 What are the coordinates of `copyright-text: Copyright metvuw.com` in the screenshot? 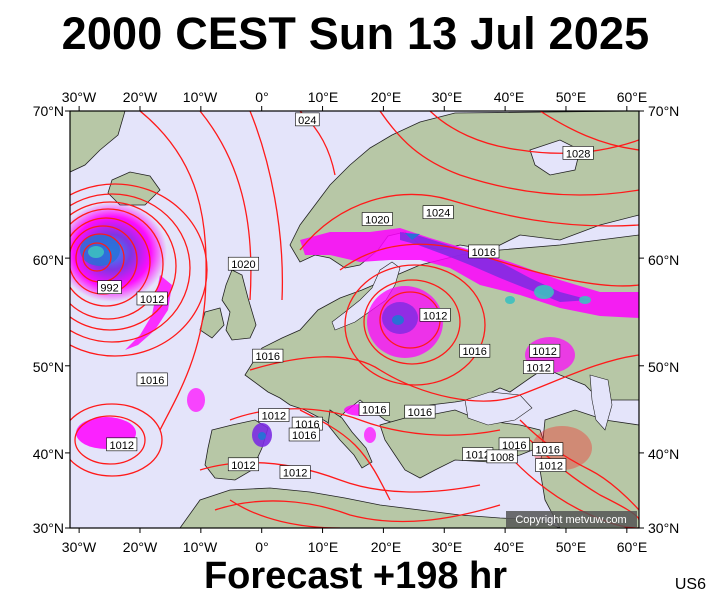 It's located at (570, 520).